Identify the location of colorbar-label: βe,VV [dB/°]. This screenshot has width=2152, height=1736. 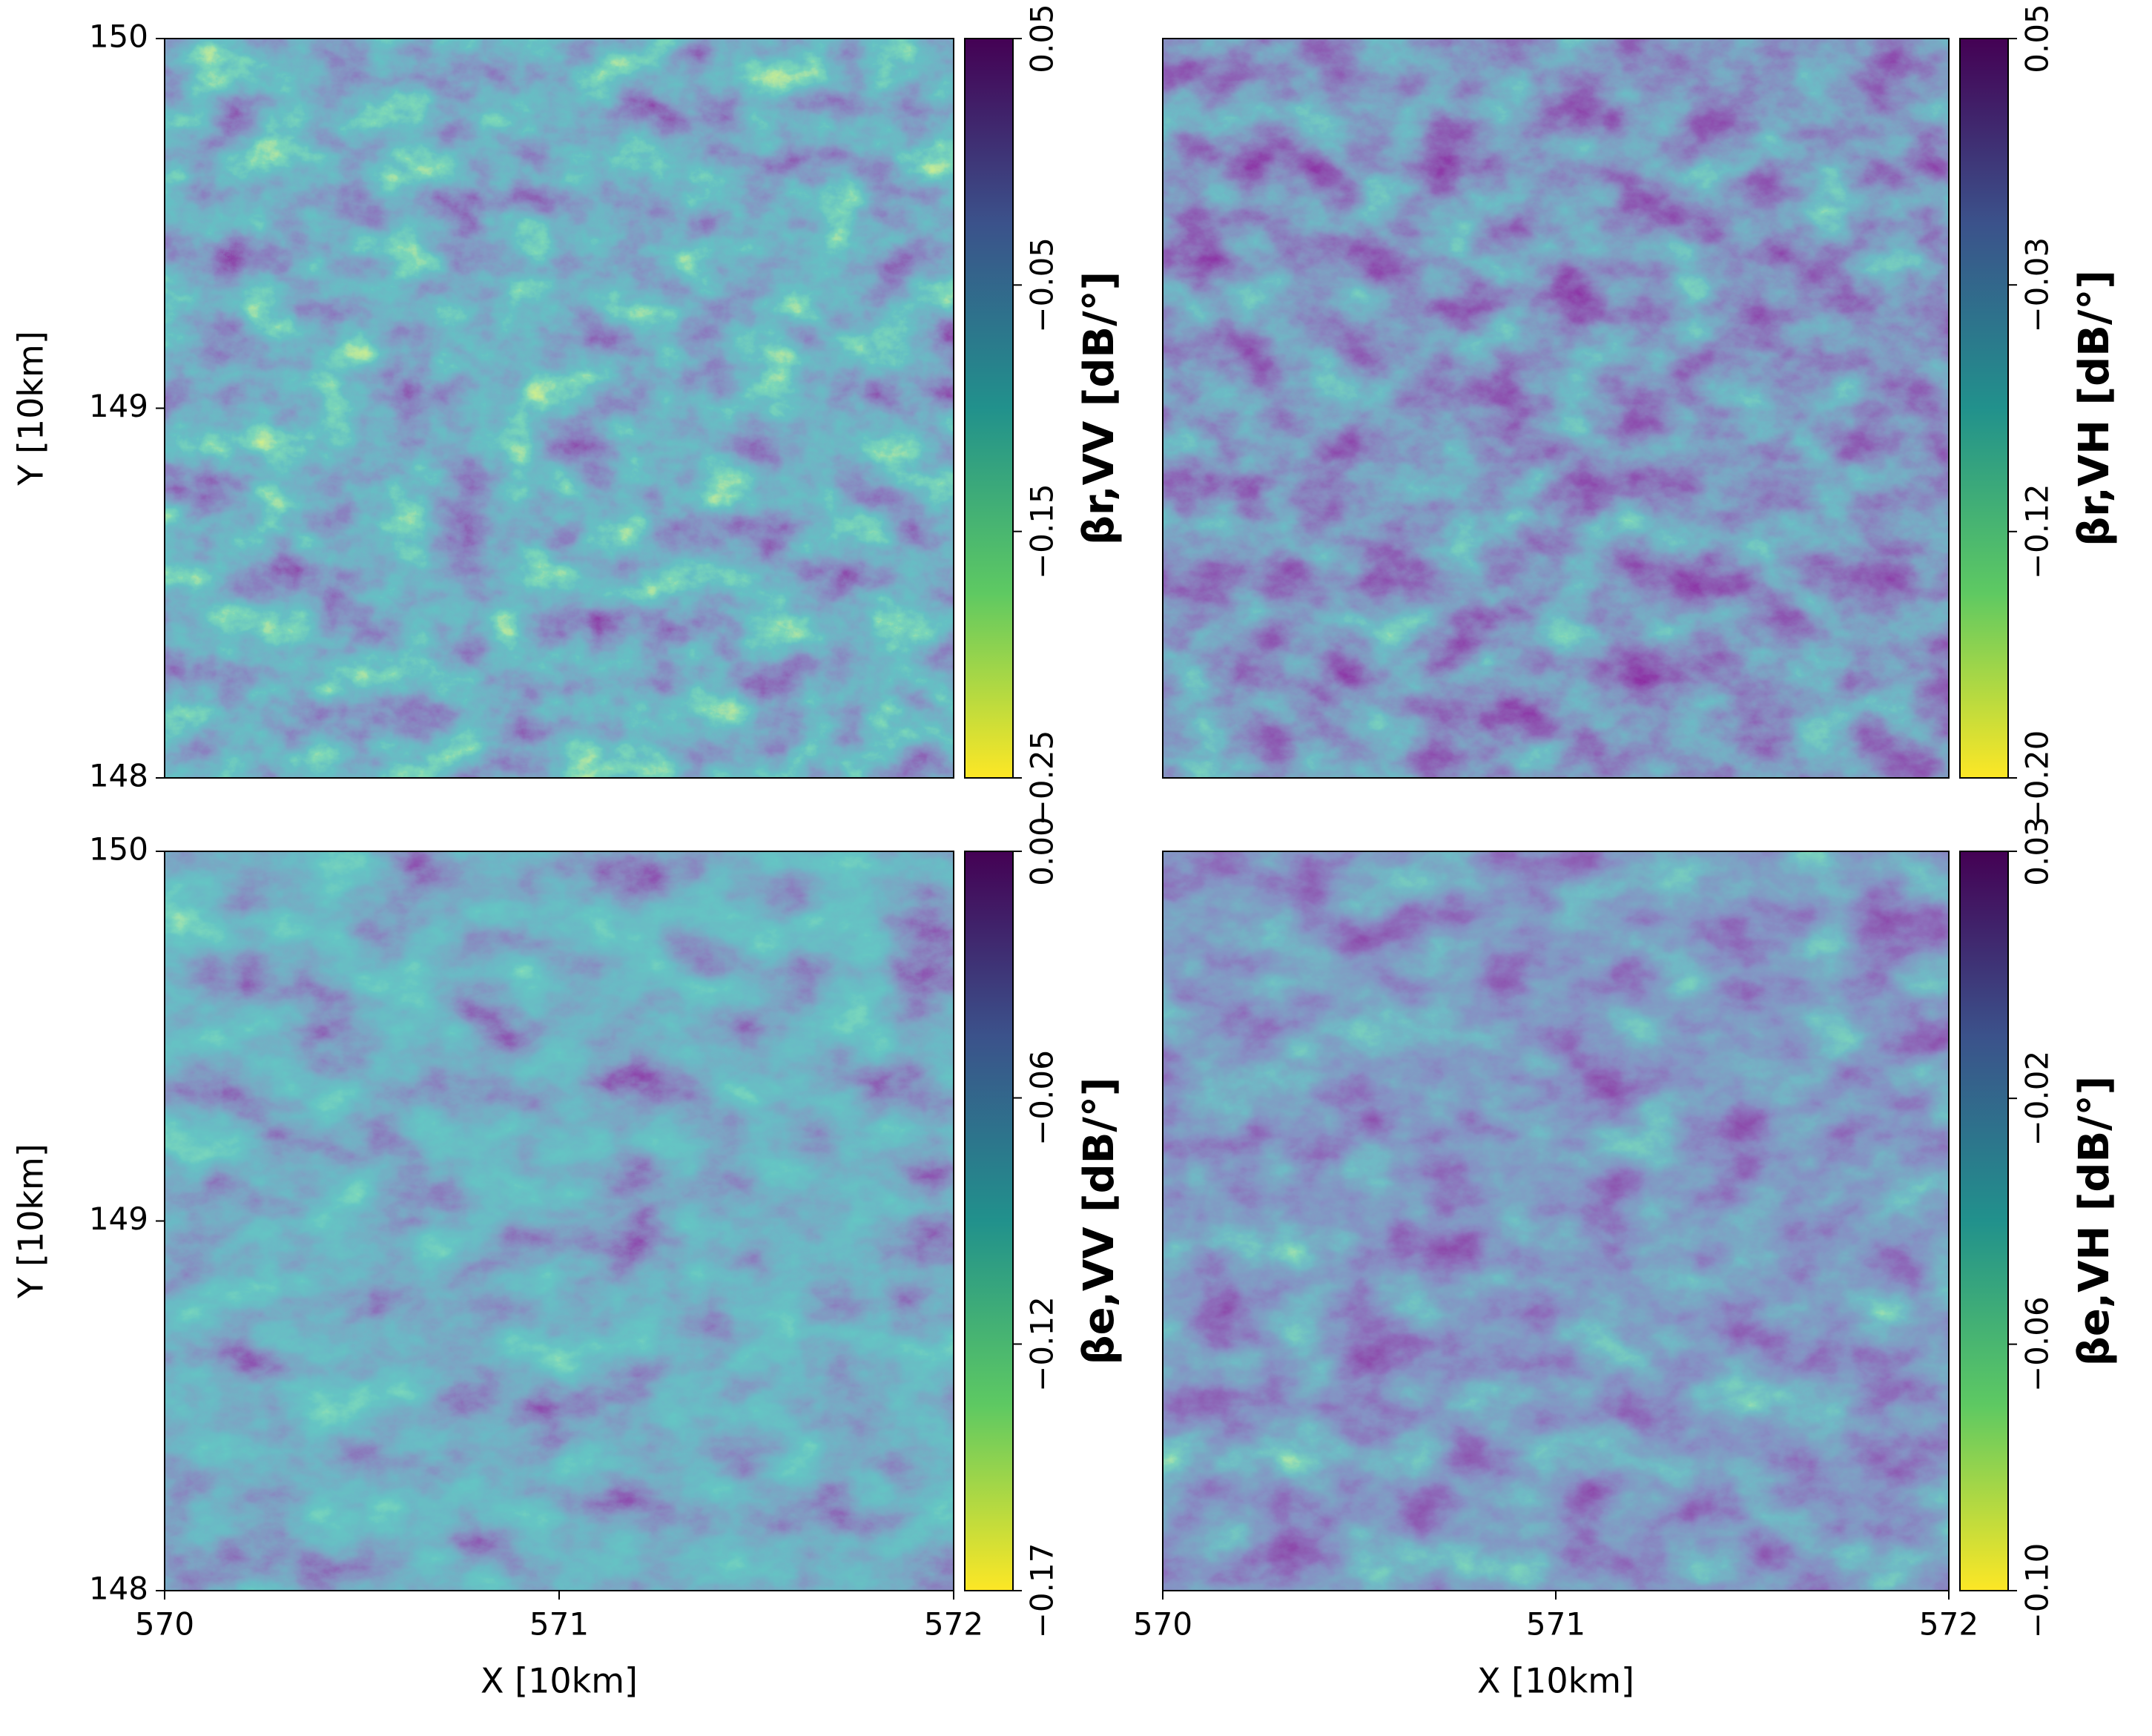
(1099, 1221).